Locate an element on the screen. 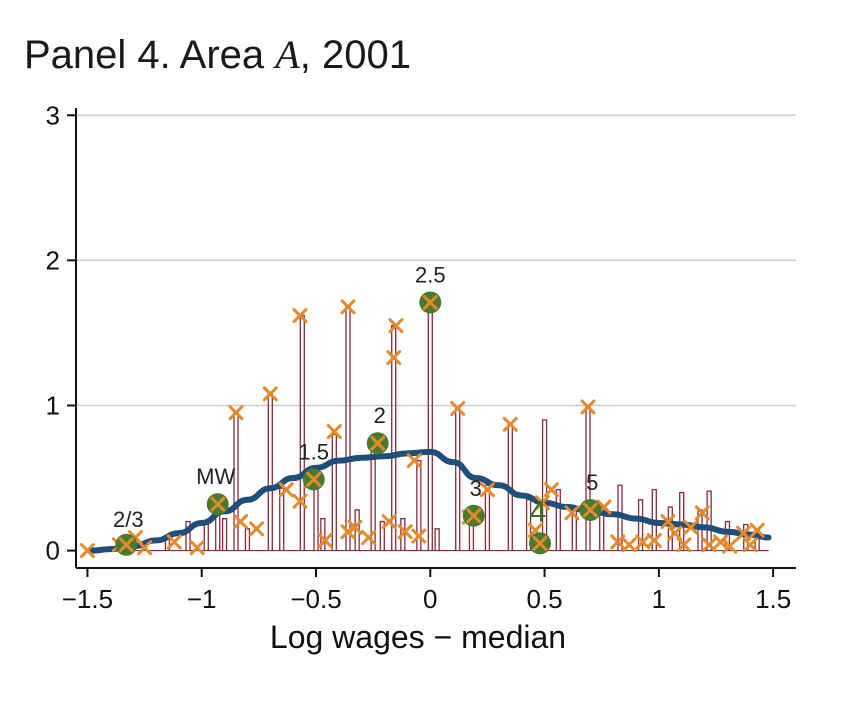  x-tick-label: 1.5 is located at coordinates (773, 599).